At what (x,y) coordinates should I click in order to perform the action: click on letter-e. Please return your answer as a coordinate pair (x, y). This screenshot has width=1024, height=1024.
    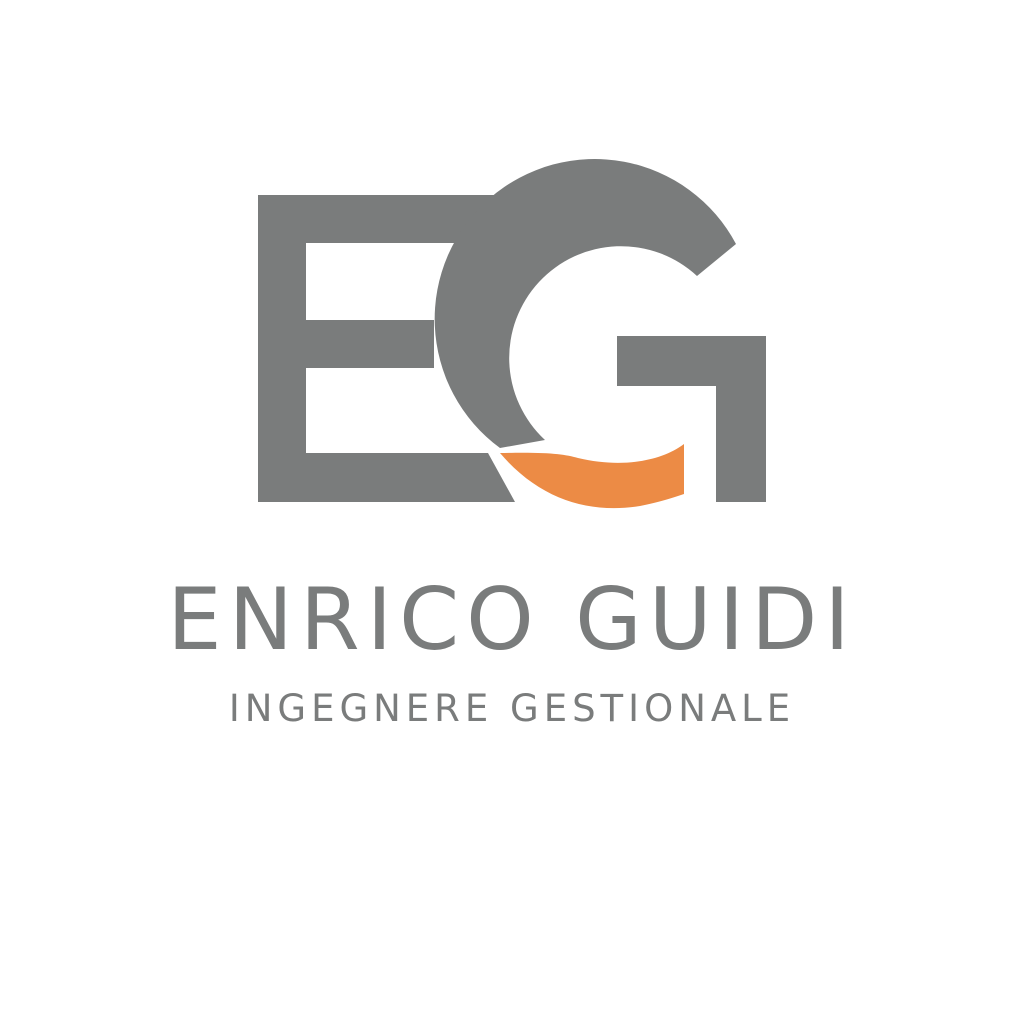
    Looking at the image, I should click on (386, 348).